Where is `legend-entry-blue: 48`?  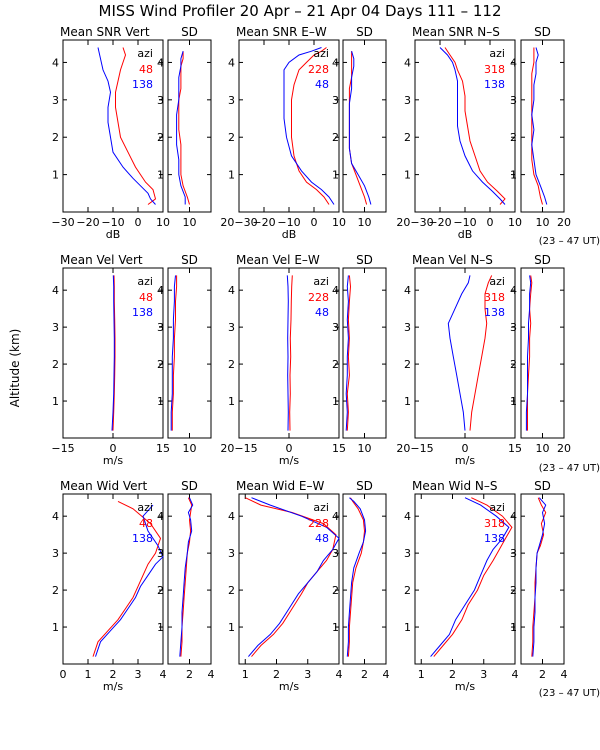 legend-entry-blue: 48 is located at coordinates (322, 84).